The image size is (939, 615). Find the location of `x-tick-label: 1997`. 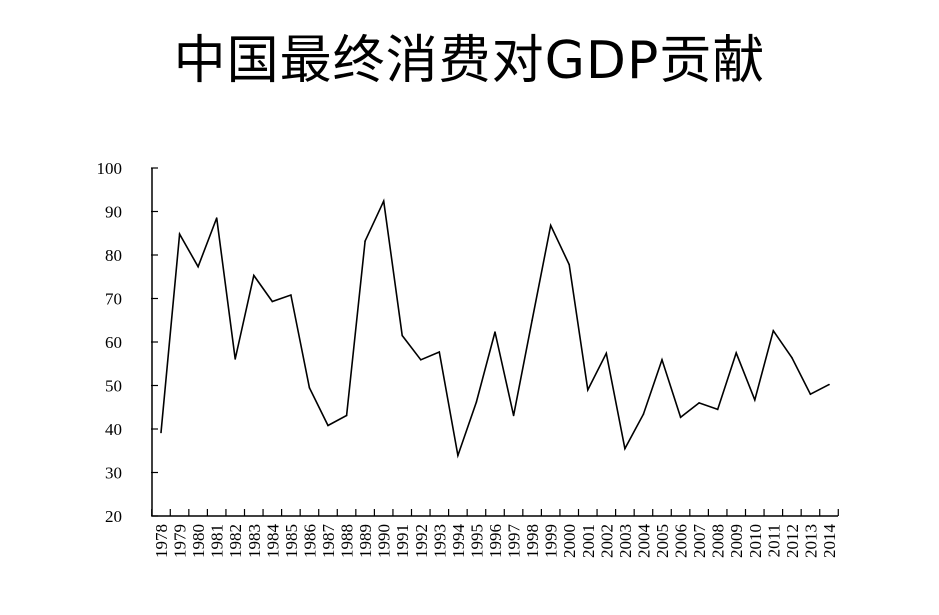

x-tick-label: 1997 is located at coordinates (514, 541).